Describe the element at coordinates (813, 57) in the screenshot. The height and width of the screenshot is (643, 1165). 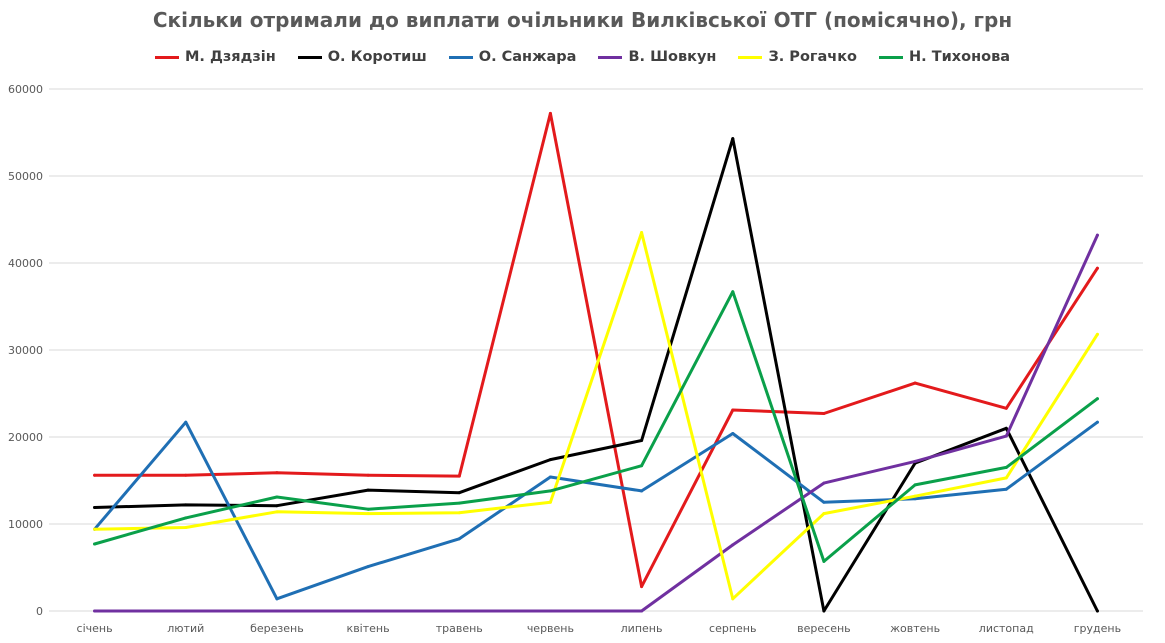
I see `legend-label: З. Рогачко` at that location.